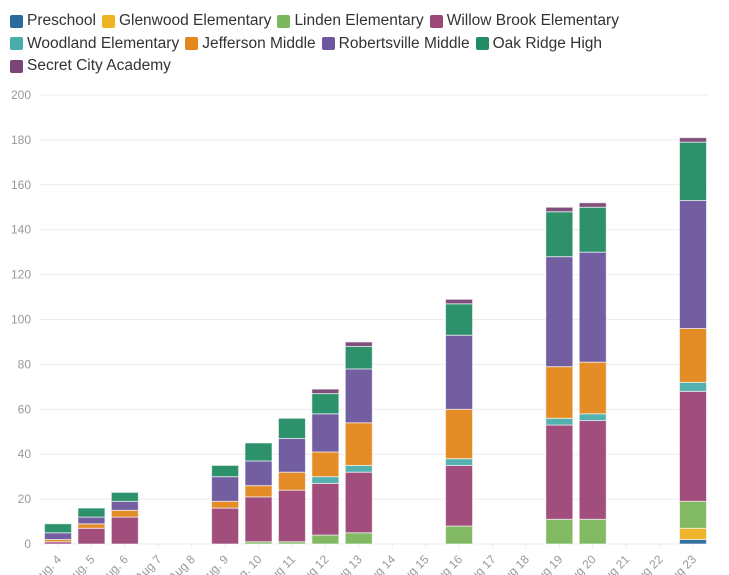 Image resolution: width=729 pixels, height=575 pixels. I want to click on legend-label: Woodland Elementary, so click(103, 43).